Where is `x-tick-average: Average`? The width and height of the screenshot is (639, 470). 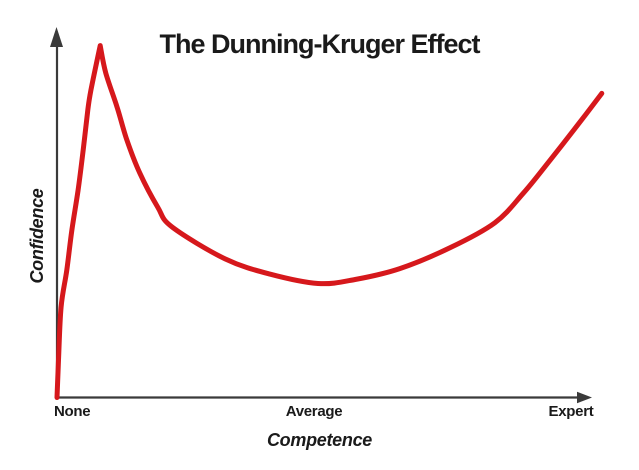
x-tick-average: Average is located at coordinates (314, 411).